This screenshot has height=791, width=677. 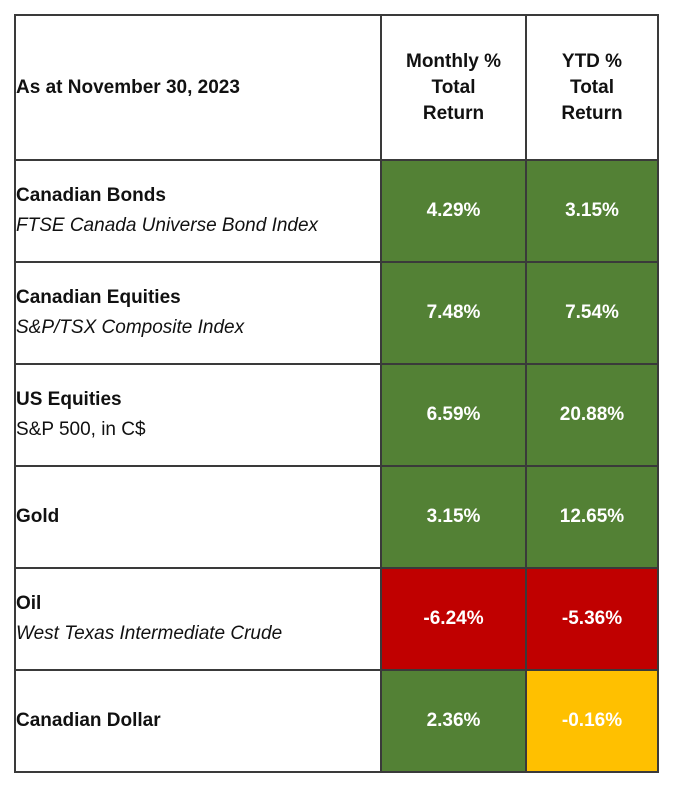 I want to click on table-row: Gold 3.15% 12.65%, so click(x=336, y=517).